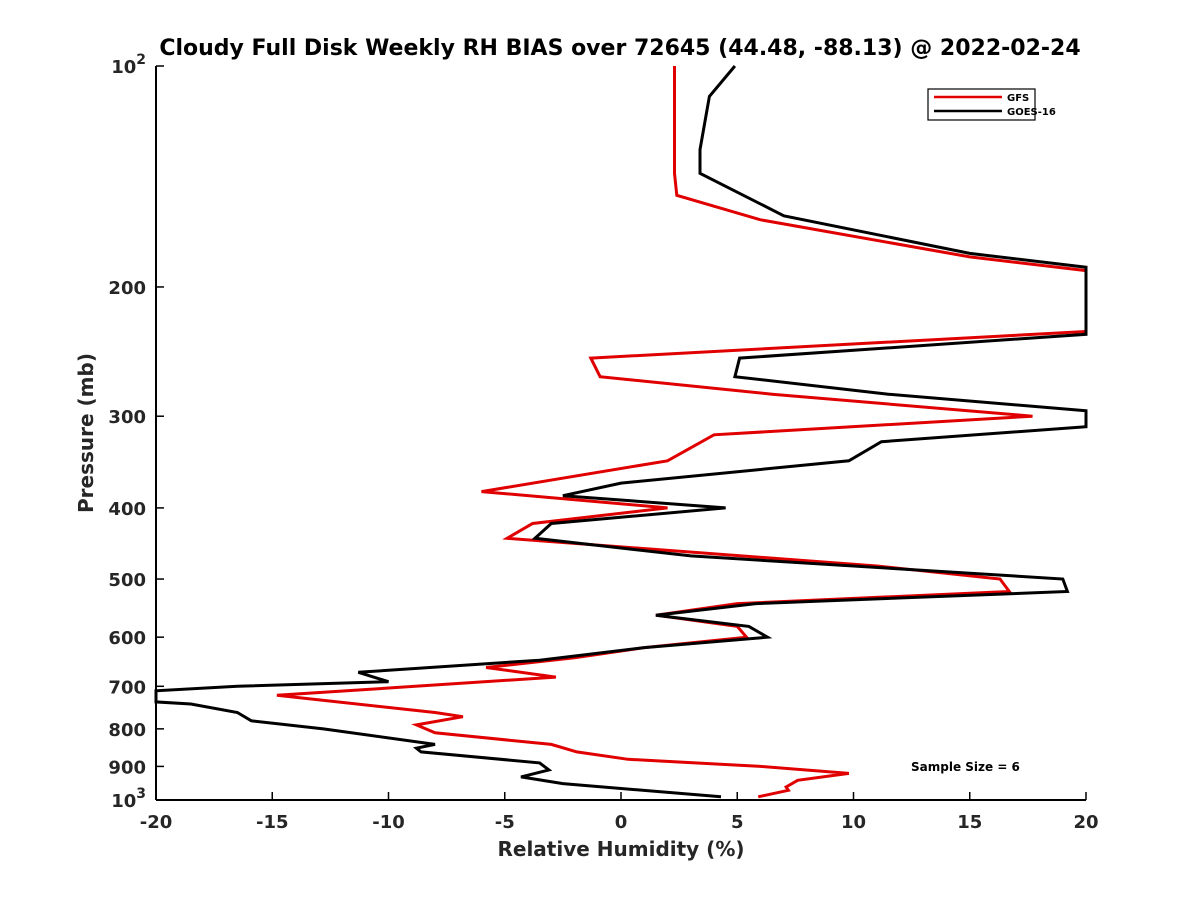 The height and width of the screenshot is (900, 1200). What do you see at coordinates (272, 822) in the screenshot?
I see `x-tick-label: -15` at bounding box center [272, 822].